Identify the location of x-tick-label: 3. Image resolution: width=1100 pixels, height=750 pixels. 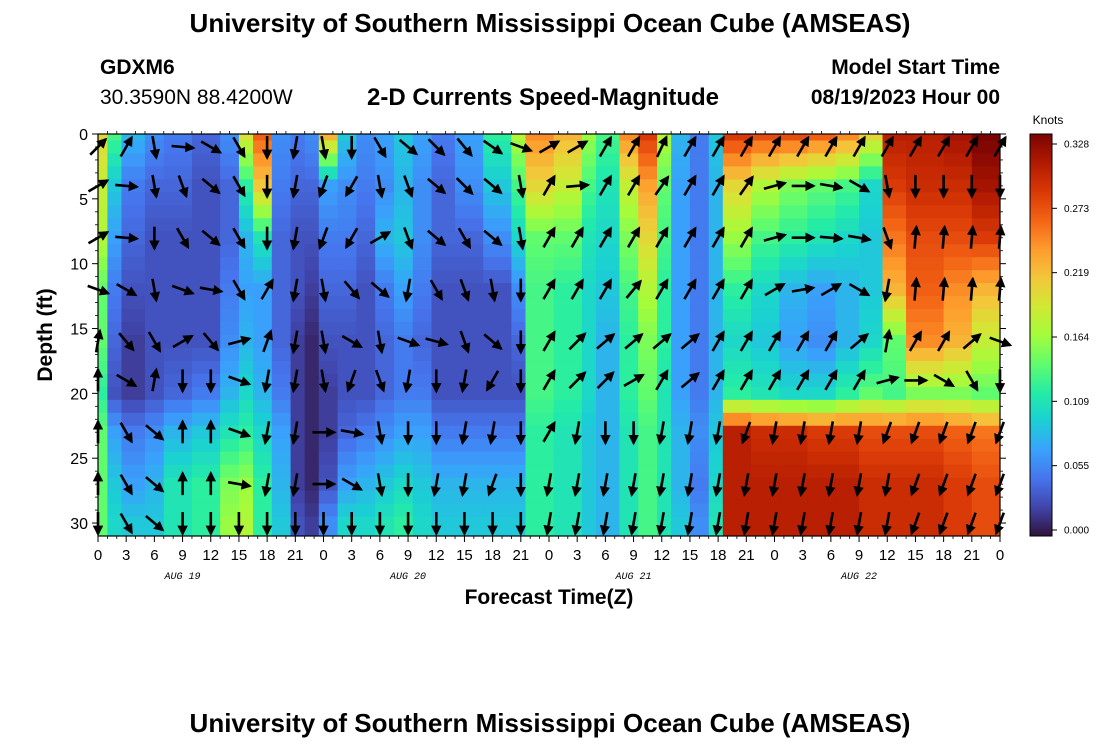
(126, 555).